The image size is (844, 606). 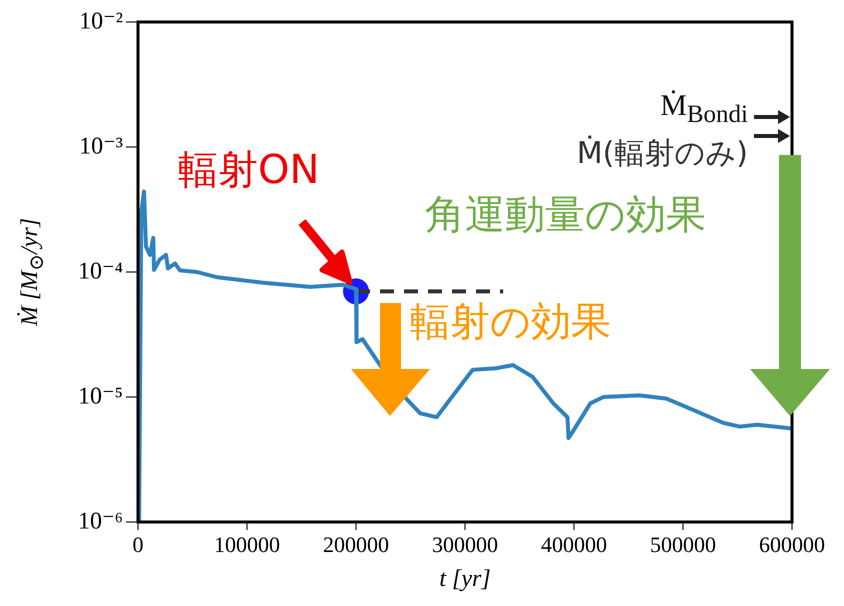 I want to click on y-tick-label: 10⁻³, so click(x=101, y=146).